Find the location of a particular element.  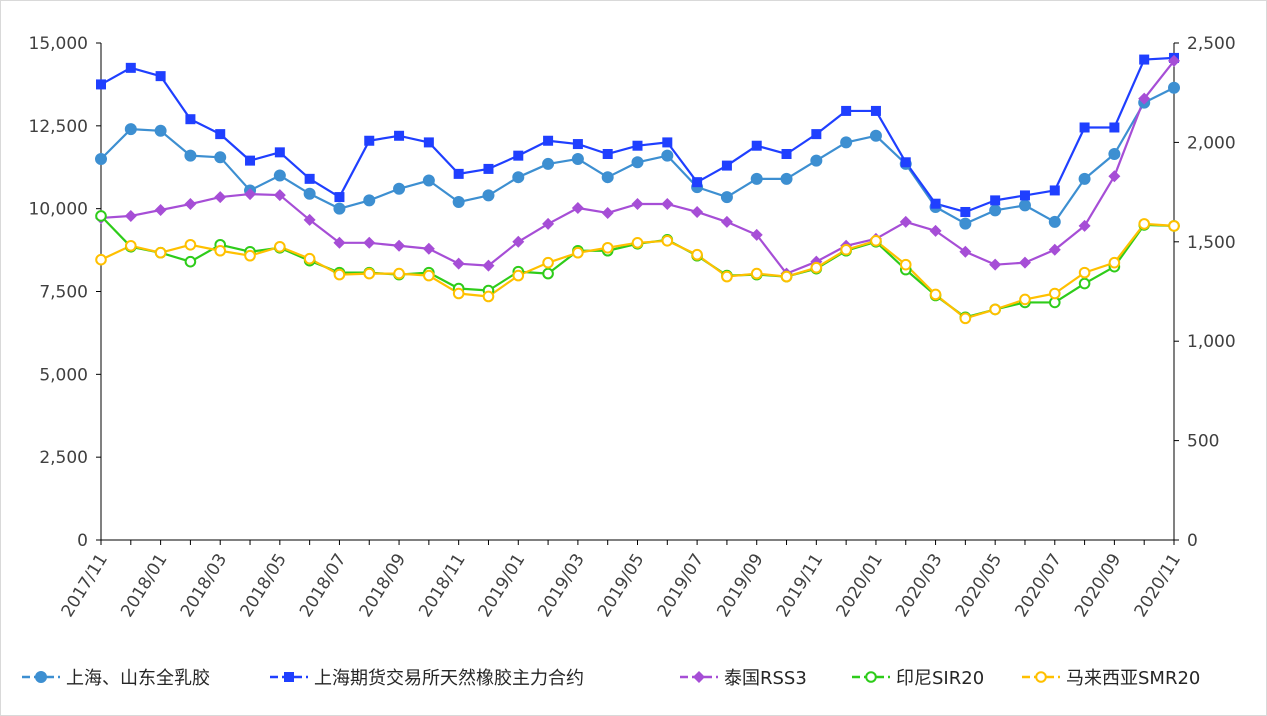

legend-item: 上海、山东全乳胶 is located at coordinates (116, 678).